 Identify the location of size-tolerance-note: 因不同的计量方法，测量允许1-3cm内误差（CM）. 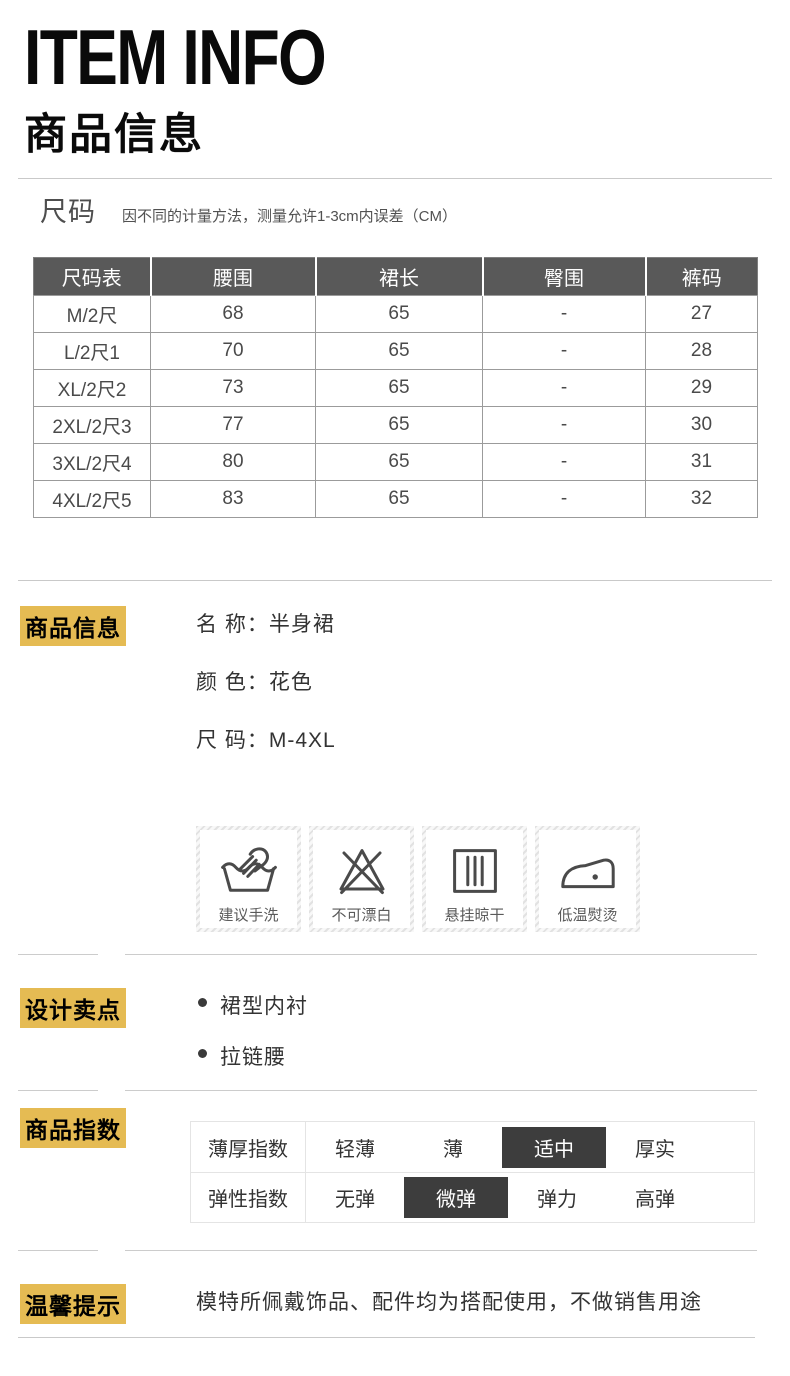
(290, 216).